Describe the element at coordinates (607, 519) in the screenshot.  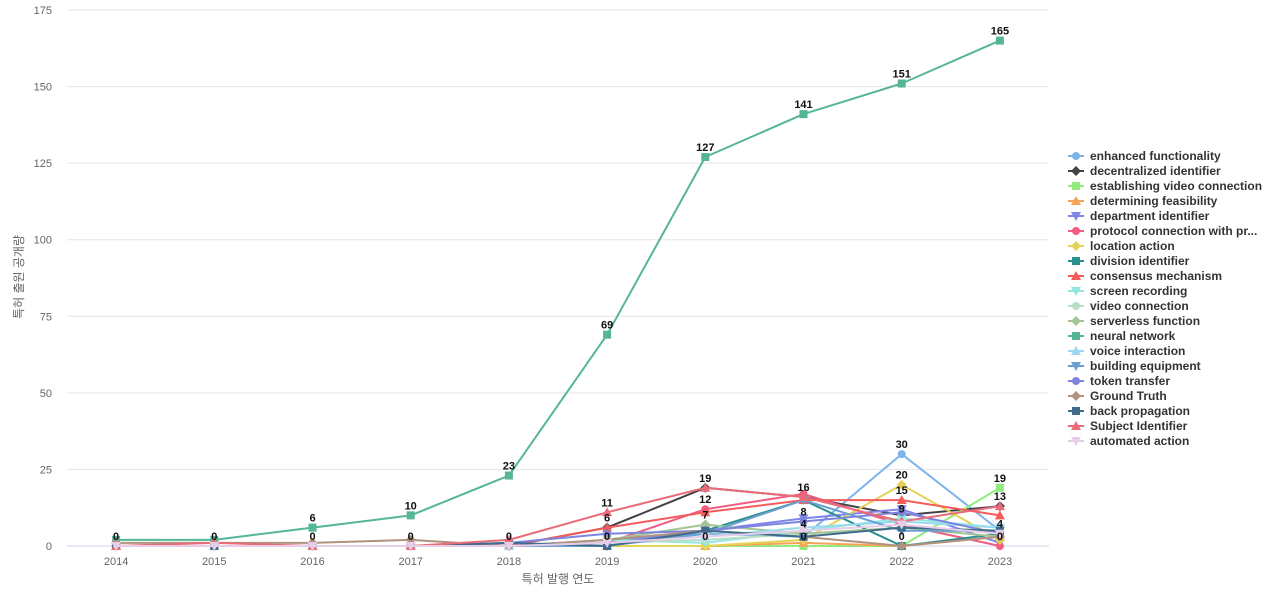
I see `data-label: 6` at that location.